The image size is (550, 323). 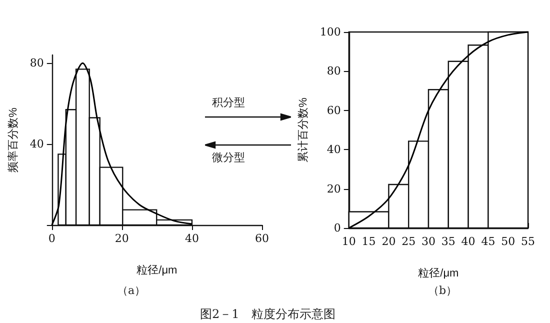 What do you see at coordinates (349, 241) in the screenshot?
I see `x-tick-label: 10` at bounding box center [349, 241].